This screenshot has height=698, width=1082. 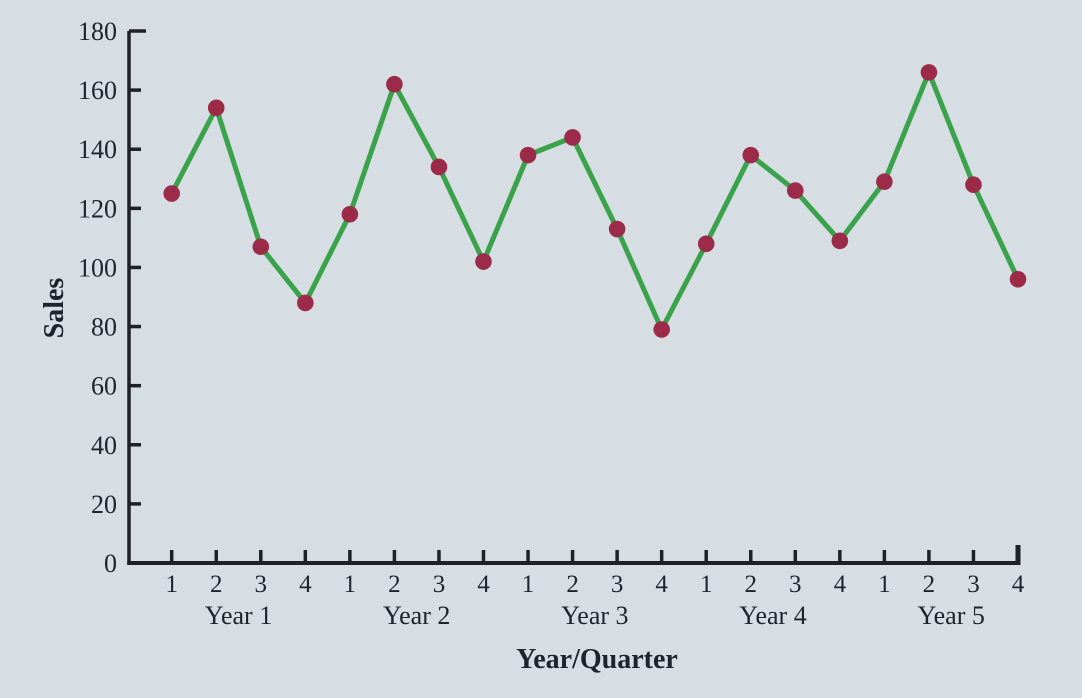 What do you see at coordinates (261, 247) in the screenshot?
I see `data-point-year1-q3` at bounding box center [261, 247].